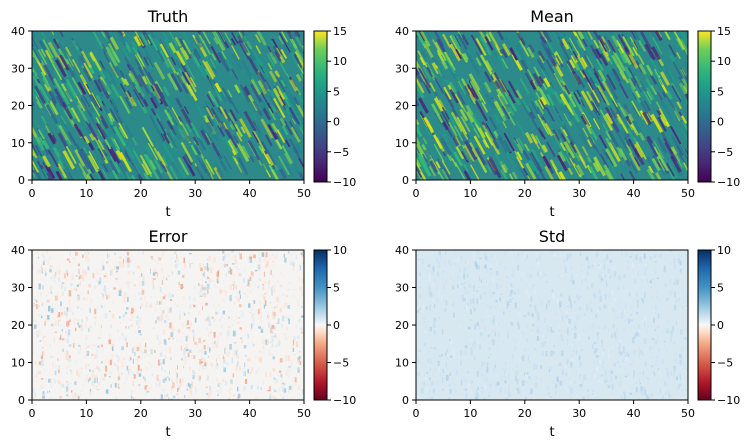  Describe the element at coordinates (336, 288) in the screenshot. I see `colorbar-tick-label: 5` at that location.